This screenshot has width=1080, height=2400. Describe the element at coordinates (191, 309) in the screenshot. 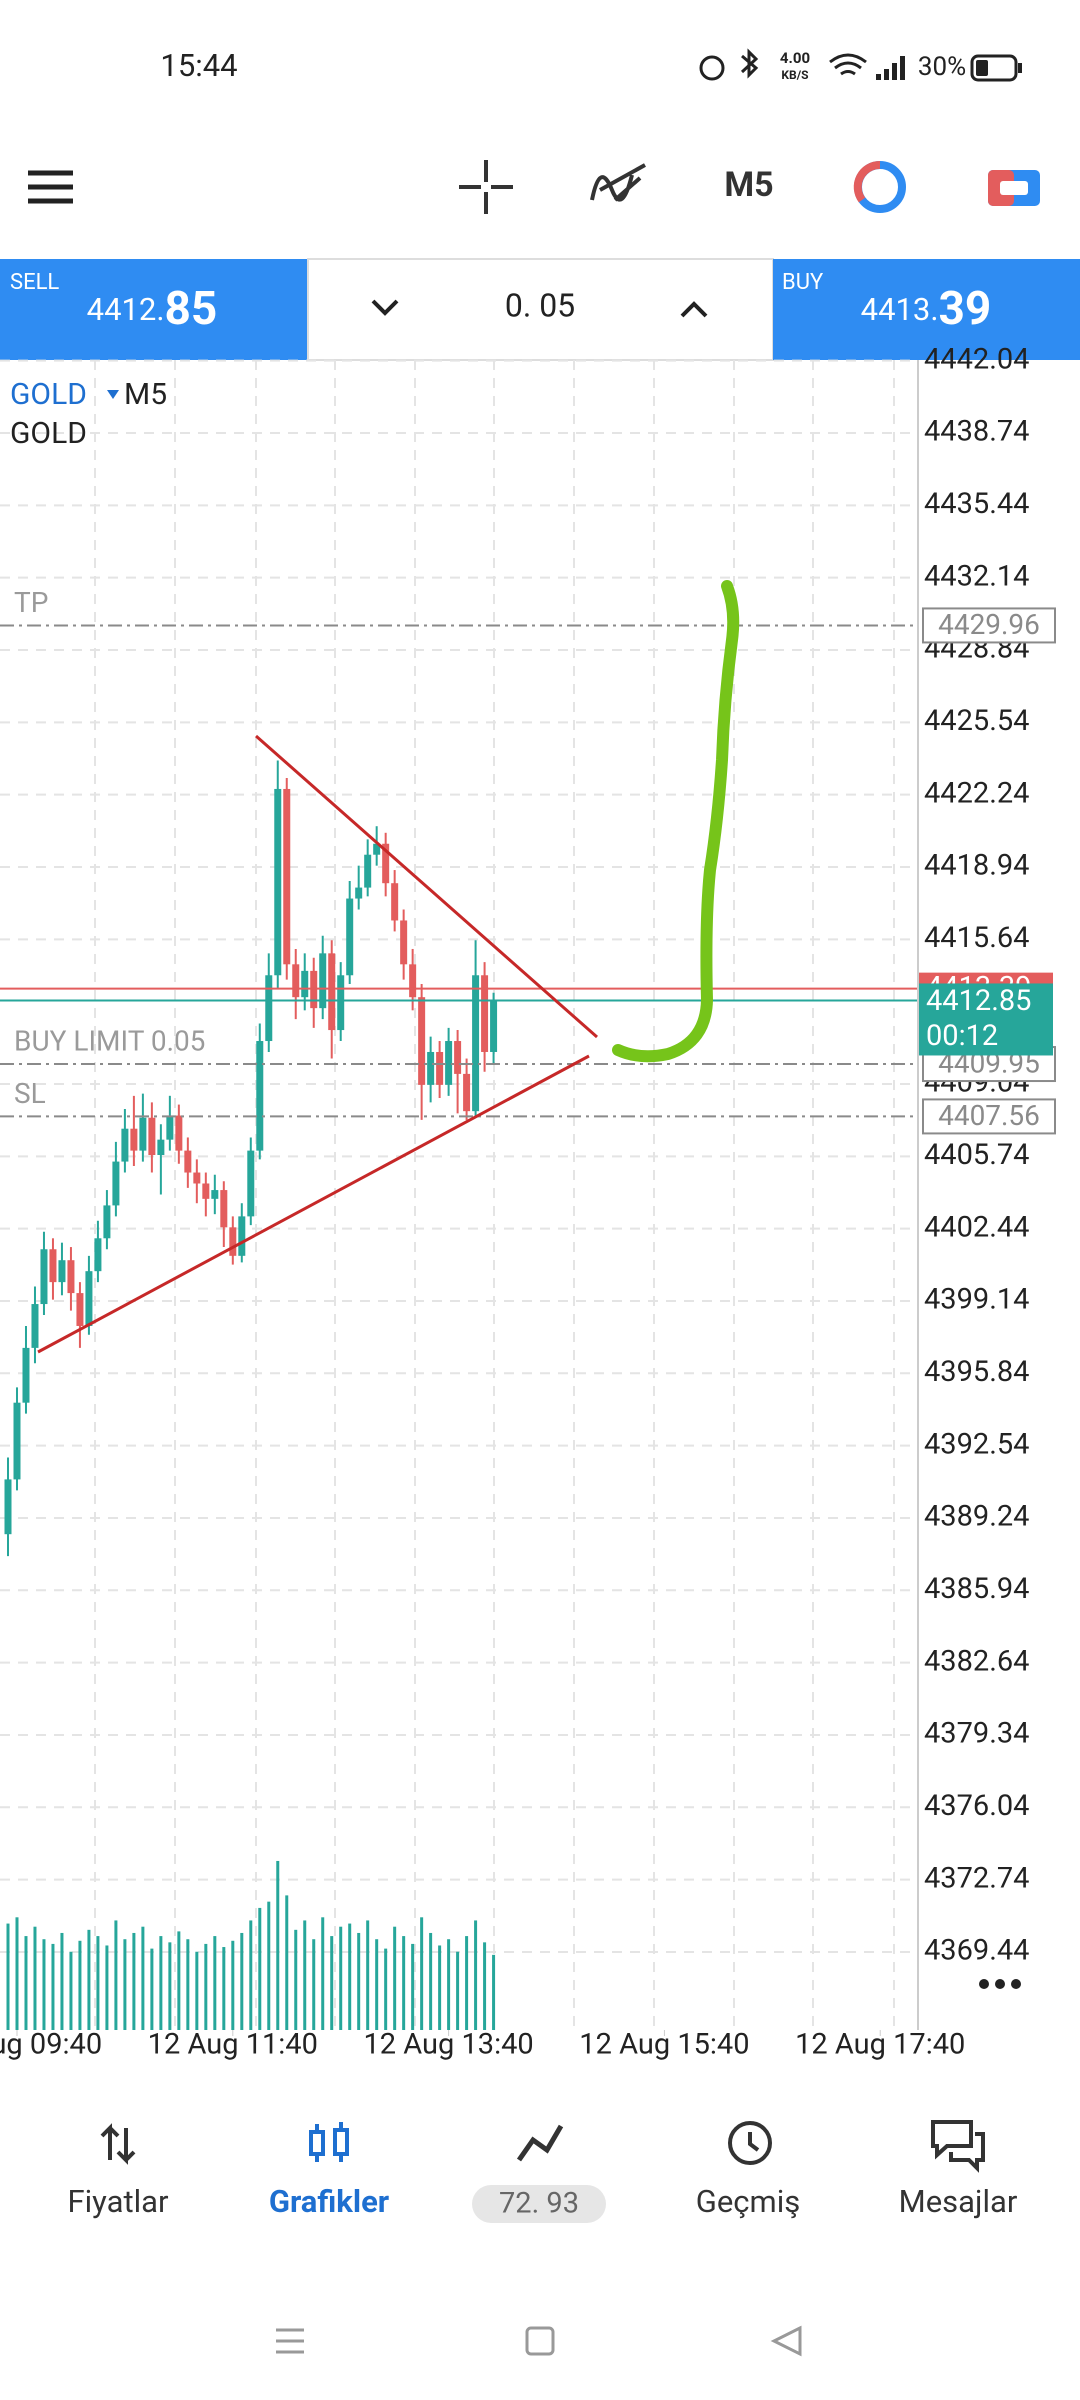

I see `sell-price-big: 85` at that location.